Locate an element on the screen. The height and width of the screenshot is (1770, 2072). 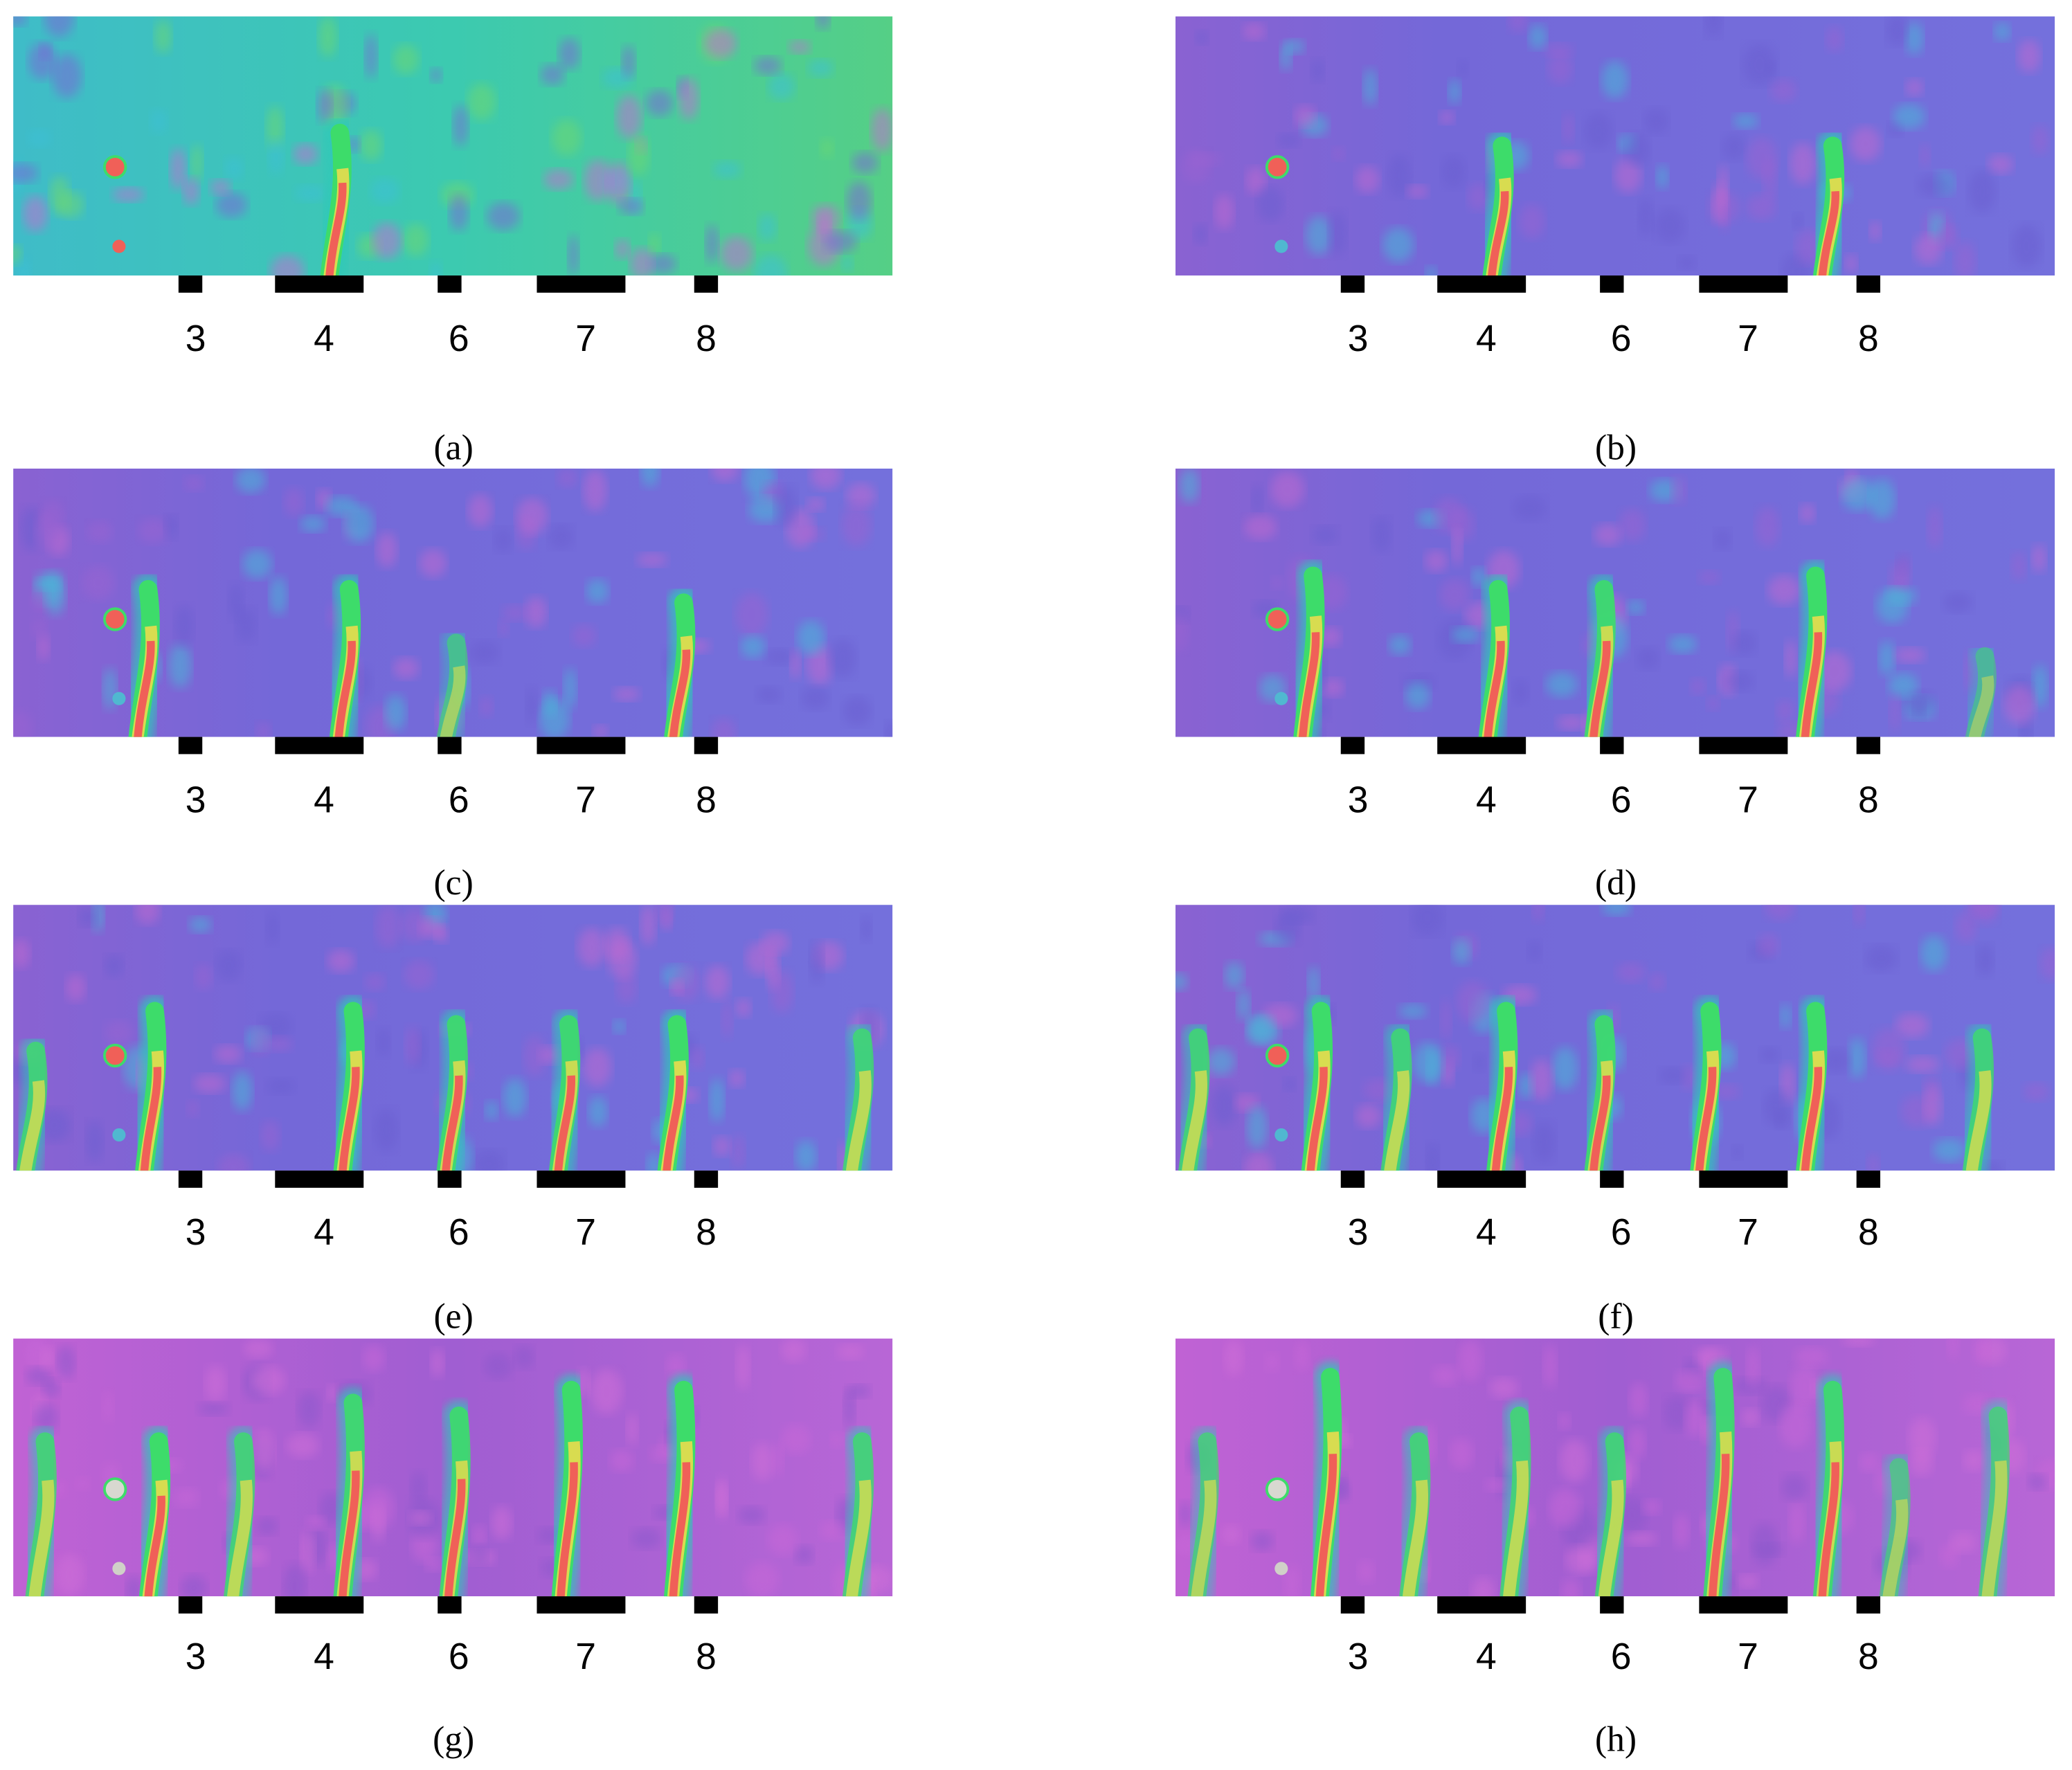
map-background is located at coordinates (453, 146).